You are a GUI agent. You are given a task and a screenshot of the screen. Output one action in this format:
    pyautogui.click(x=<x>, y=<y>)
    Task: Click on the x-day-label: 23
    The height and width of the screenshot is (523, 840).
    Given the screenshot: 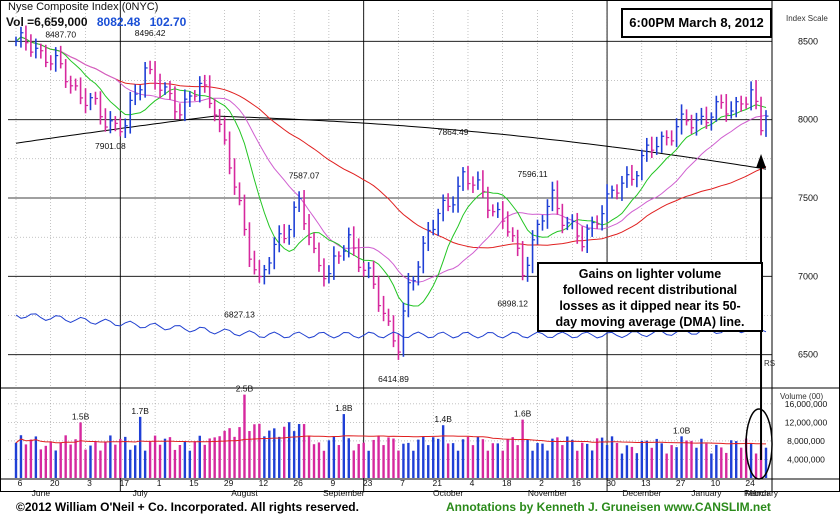 What is the action you would take?
    pyautogui.click(x=368, y=483)
    